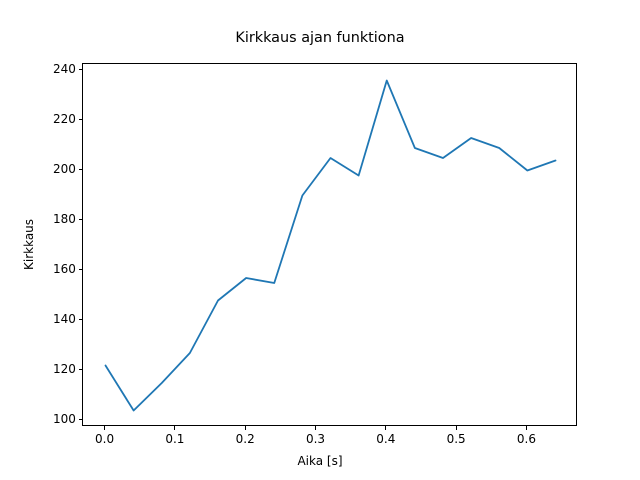  What do you see at coordinates (320, 38) in the screenshot?
I see `chart-title: Kirkkaus ajan funktiona` at bounding box center [320, 38].